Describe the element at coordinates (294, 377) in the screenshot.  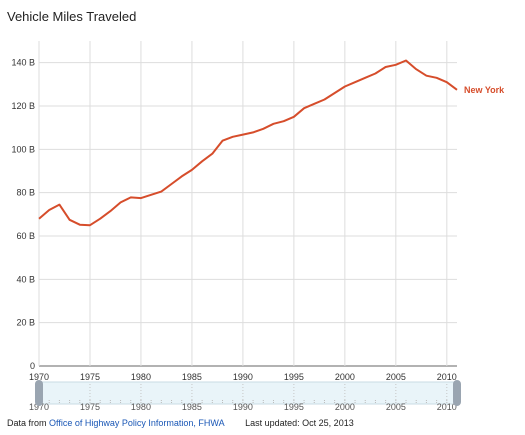
I see `x-tick-label: 1995` at that location.